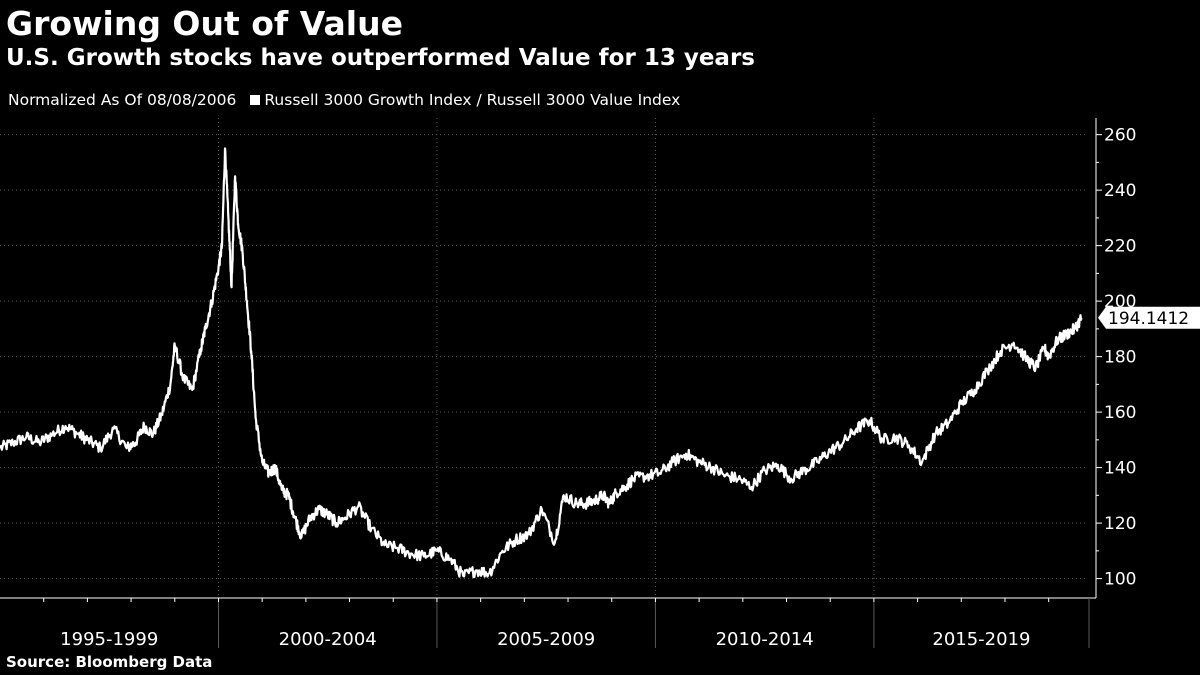 Image resolution: width=1200 pixels, height=675 pixels. What do you see at coordinates (1120, 191) in the screenshot?
I see `y-tick-label: 240` at bounding box center [1120, 191].